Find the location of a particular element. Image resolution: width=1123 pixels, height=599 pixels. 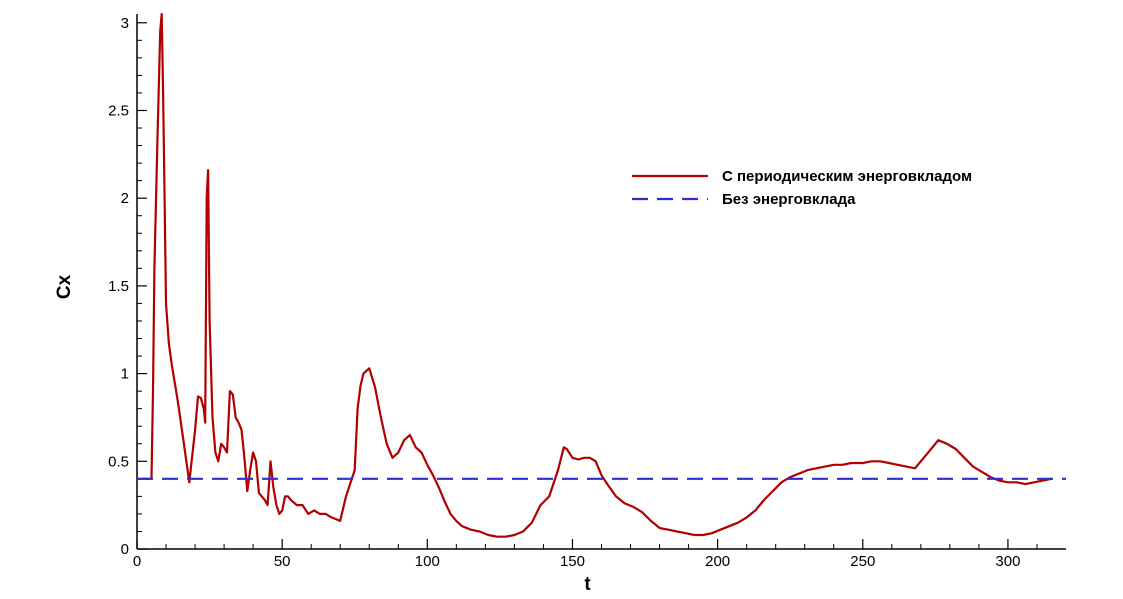

x-tick-label: 200 is located at coordinates (717, 561).